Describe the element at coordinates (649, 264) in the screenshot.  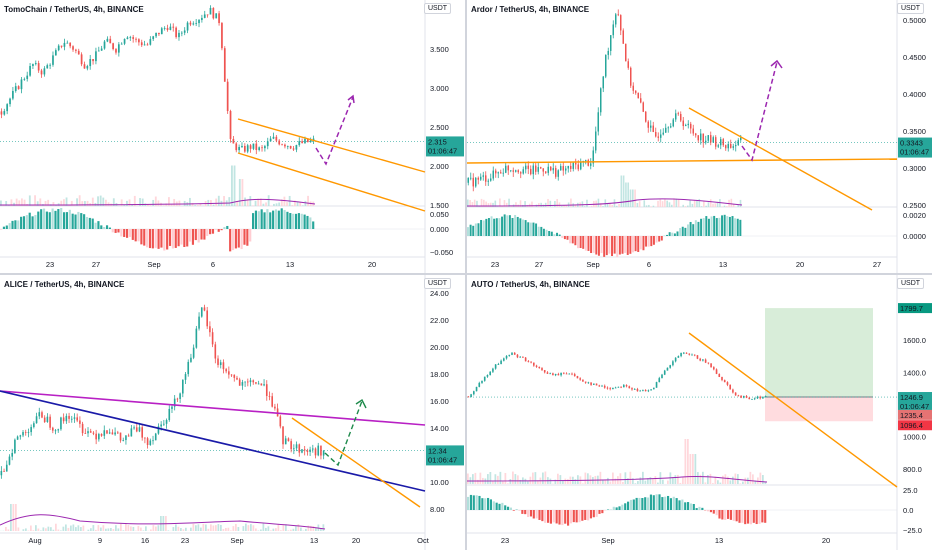
I see `date-axis-label: 6` at that location.